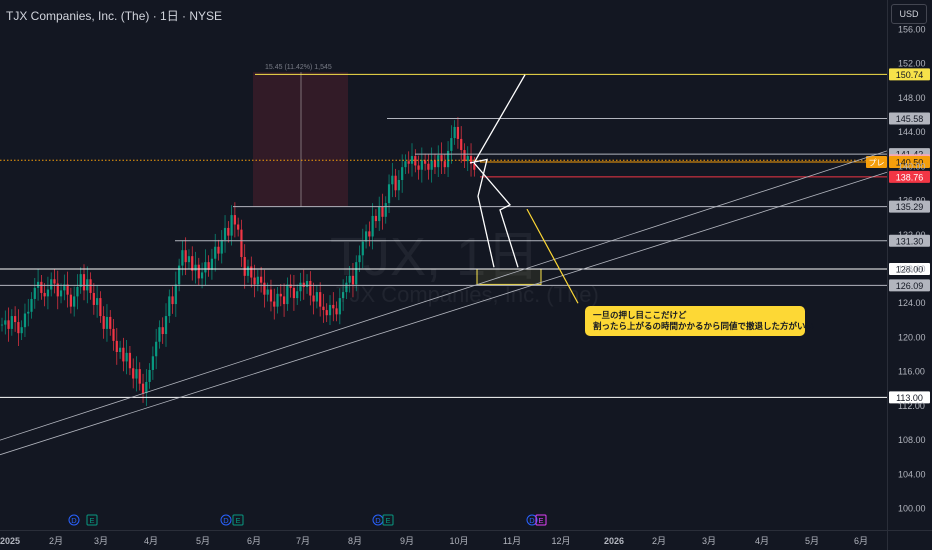 The height and width of the screenshot is (550, 932). I want to click on y-tick-label: 128.00, so click(912, 269).